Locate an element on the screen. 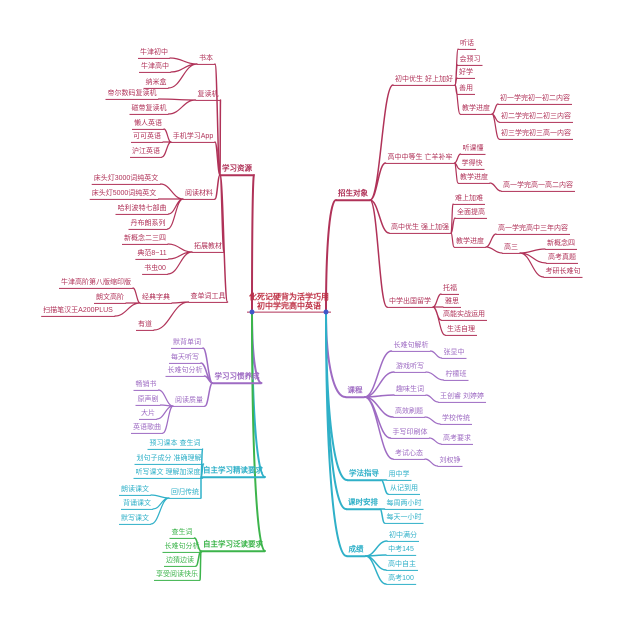 The width and height of the screenshot is (638, 640). mindmap-node: 会预习 is located at coordinates (470, 60).